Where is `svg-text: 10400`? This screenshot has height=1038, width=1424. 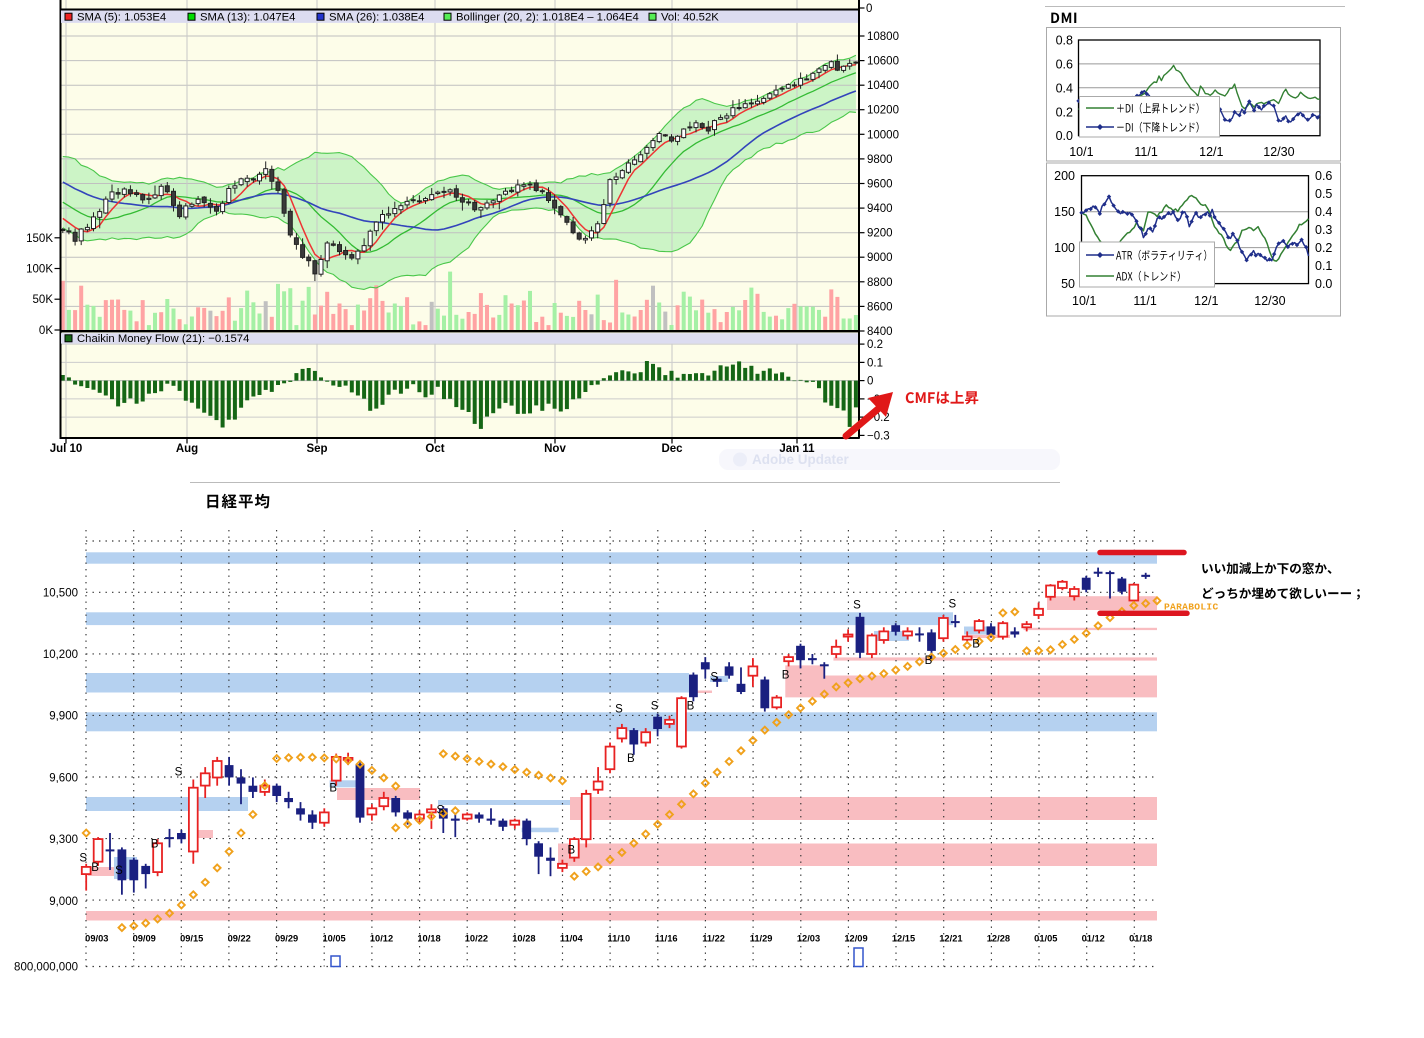
svg-text: 10400 is located at coordinates (883, 86).